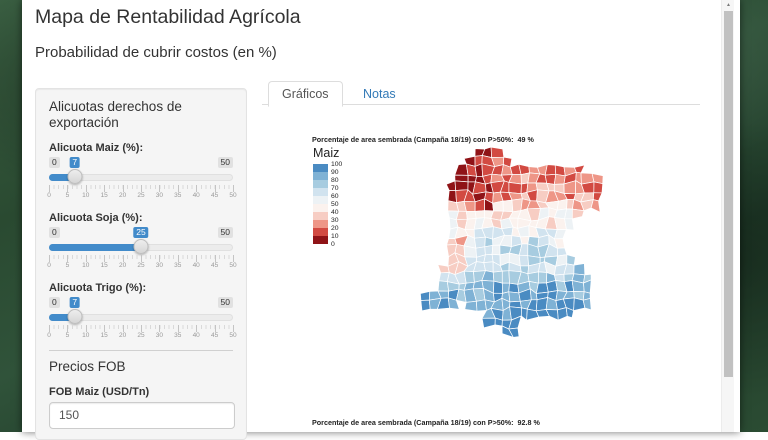 The image size is (768, 440). Describe the element at coordinates (95, 247) in the screenshot. I see `slider-filled-bar` at that location.